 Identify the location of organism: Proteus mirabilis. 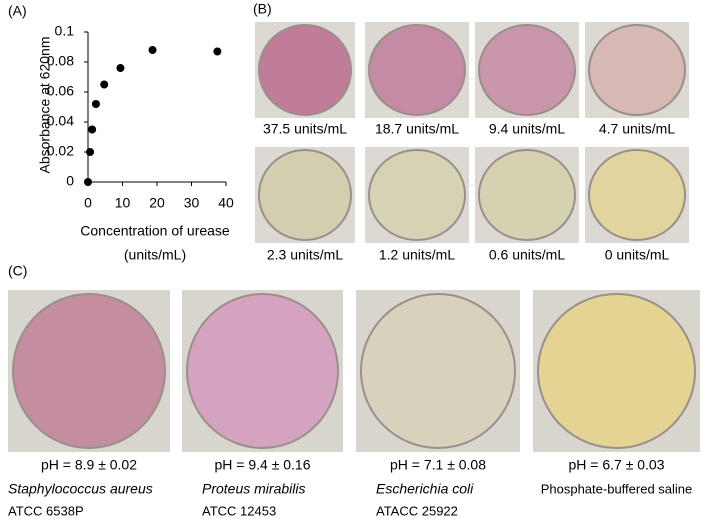
(253, 489).